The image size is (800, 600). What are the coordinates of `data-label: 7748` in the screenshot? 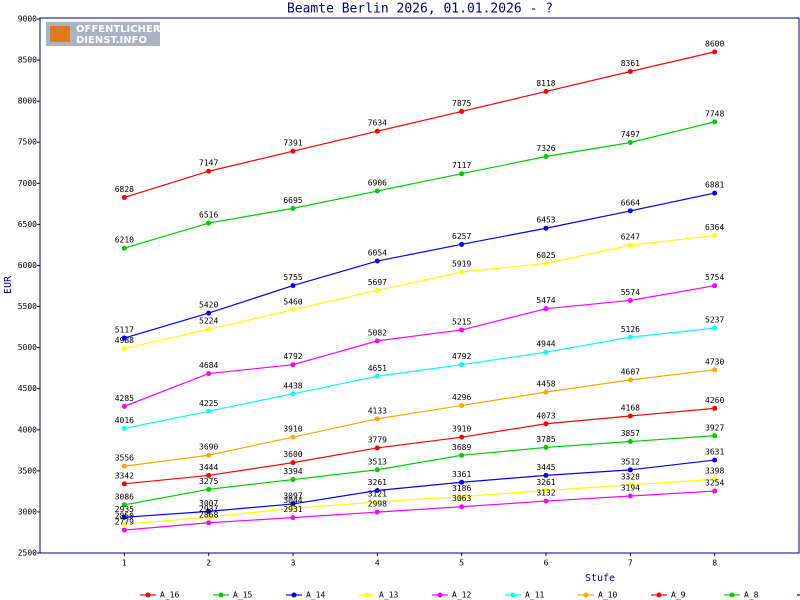 It's located at (714, 113).